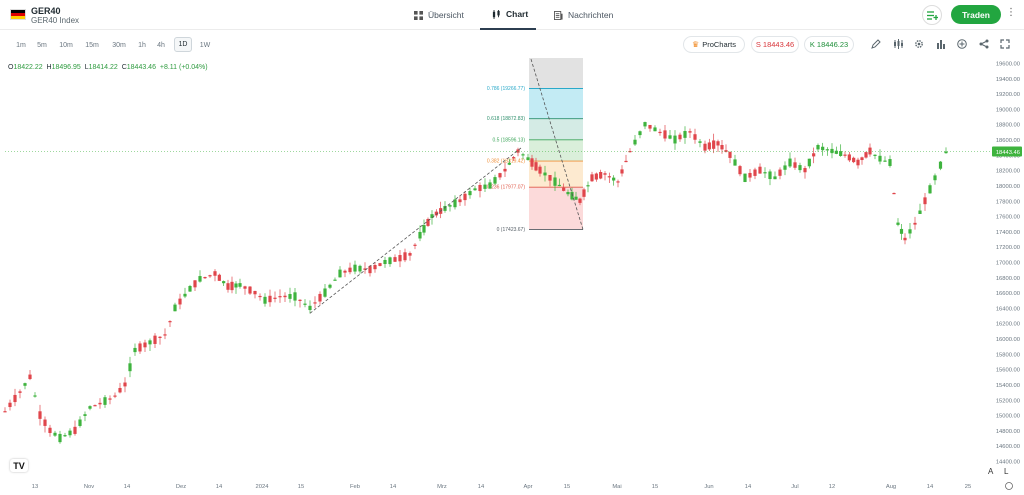  What do you see at coordinates (66, 45) in the screenshot?
I see `timeframe-10m: 10m` at bounding box center [66, 45].